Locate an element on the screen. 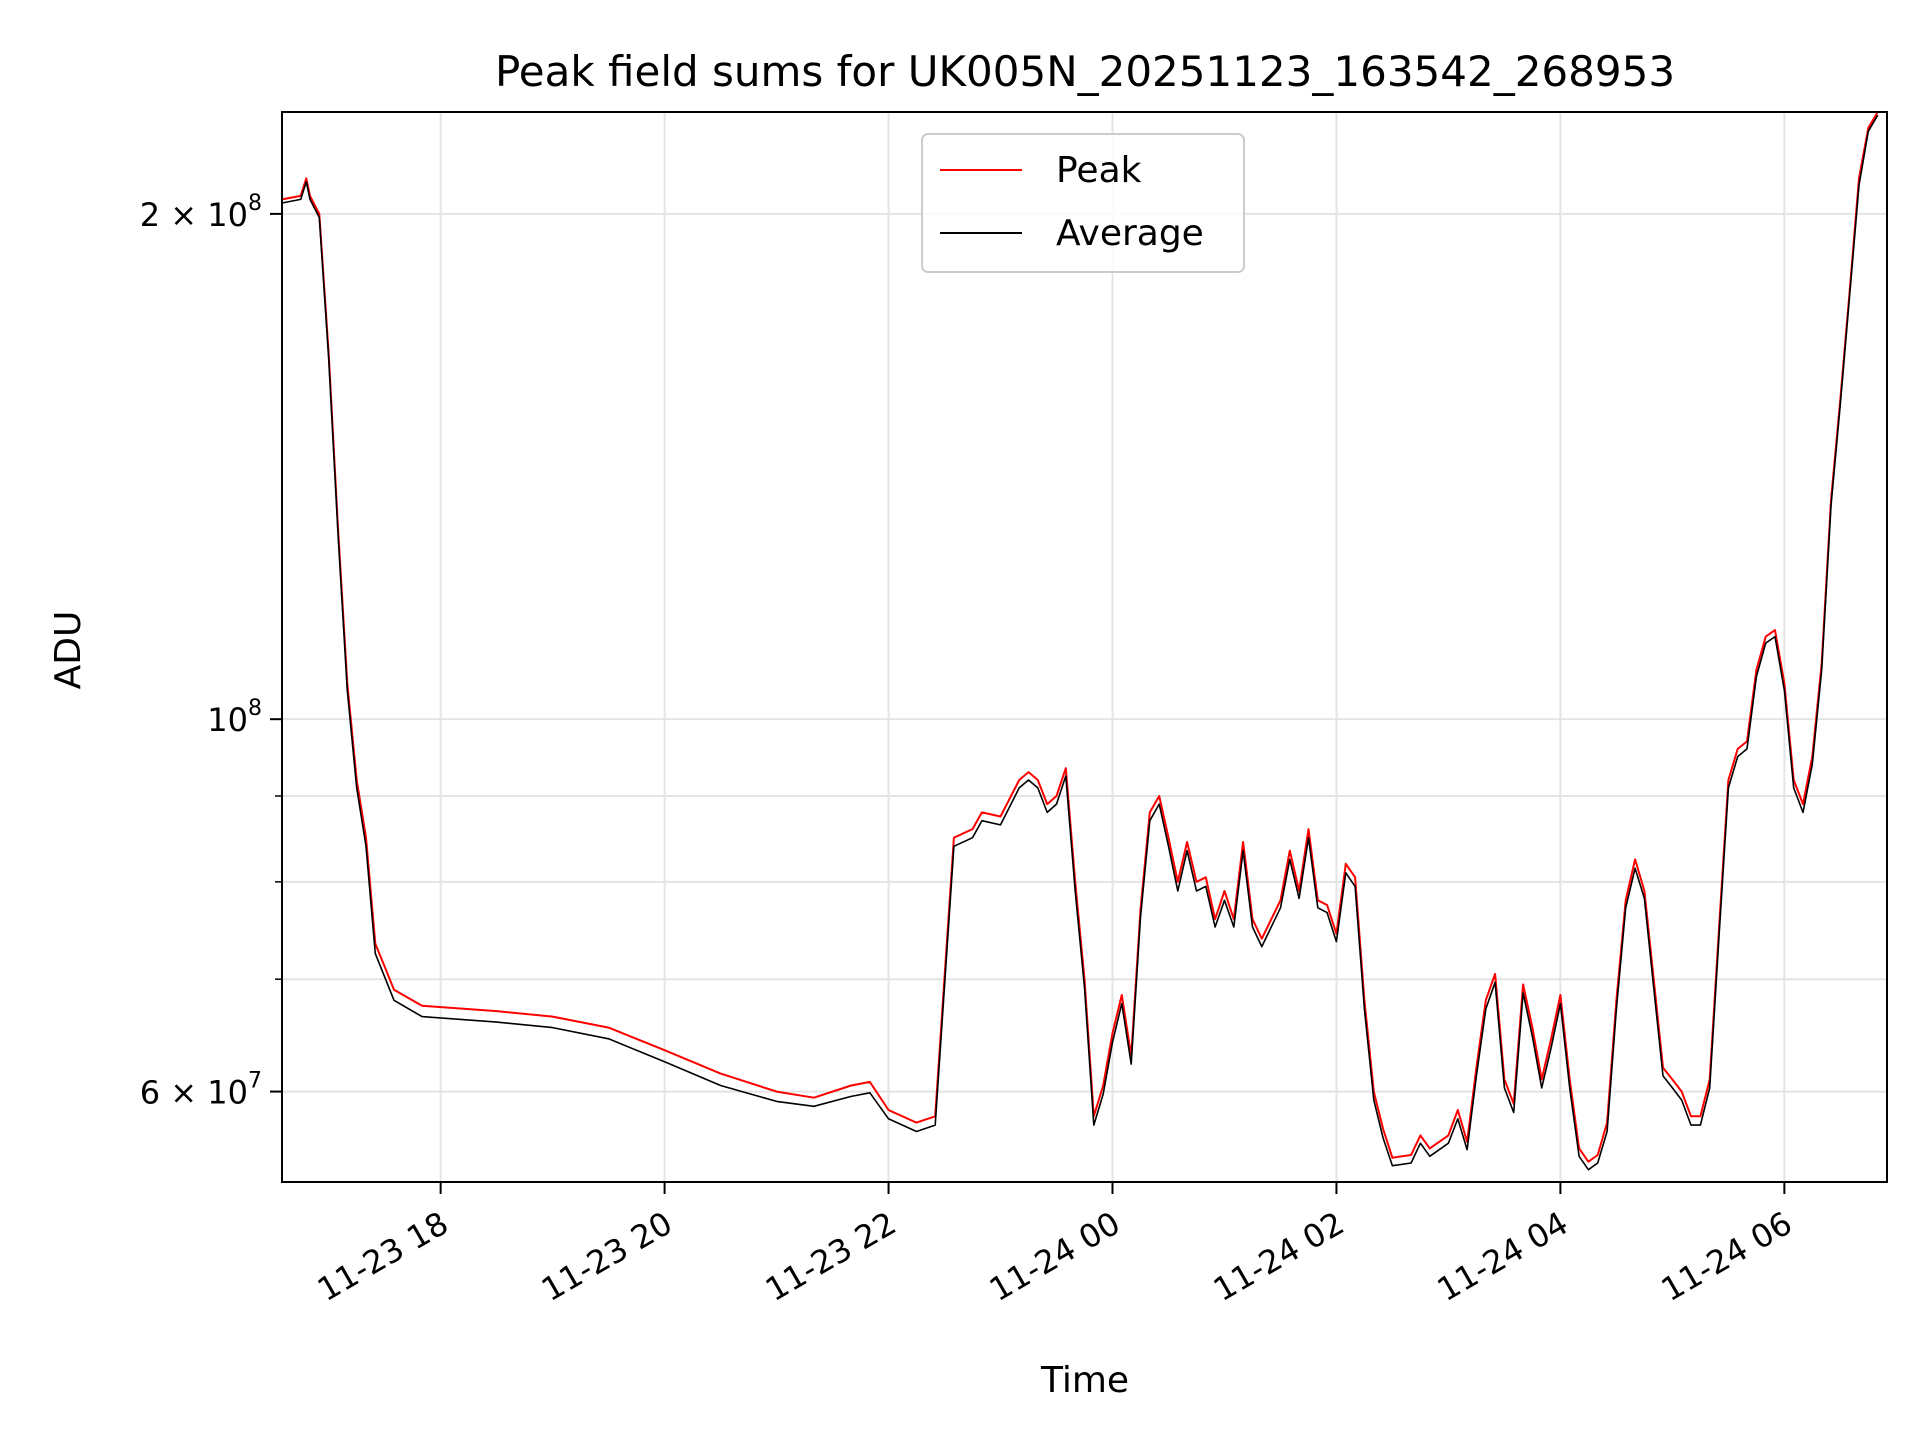 The height and width of the screenshot is (1440, 1920). y-tick-label-base: 2 × 10 is located at coordinates (194, 215).